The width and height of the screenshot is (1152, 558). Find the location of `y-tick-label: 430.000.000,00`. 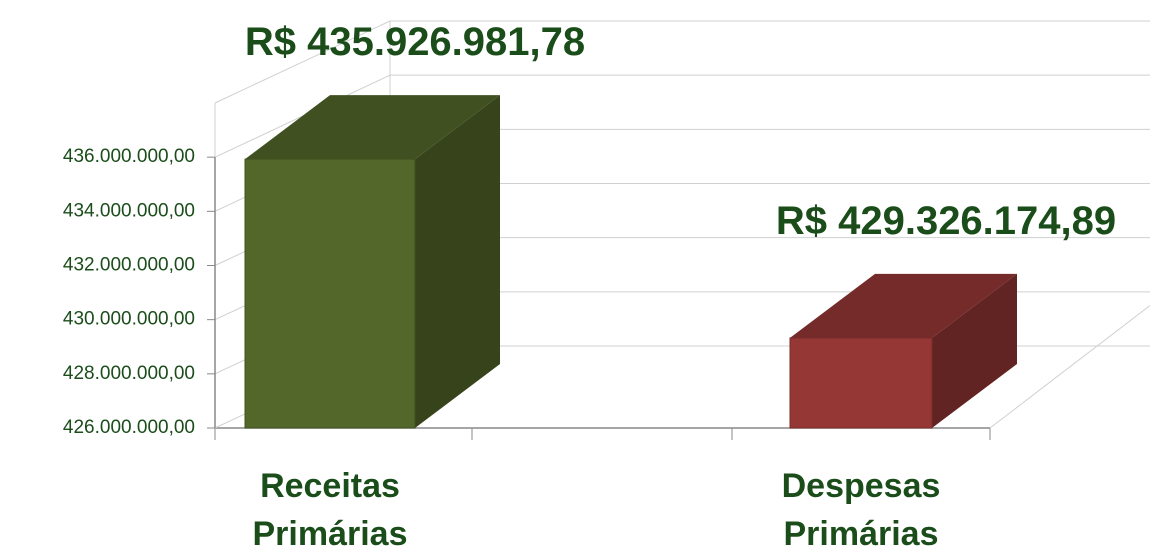

y-tick-label: 430.000.000,00 is located at coordinates (129, 319).